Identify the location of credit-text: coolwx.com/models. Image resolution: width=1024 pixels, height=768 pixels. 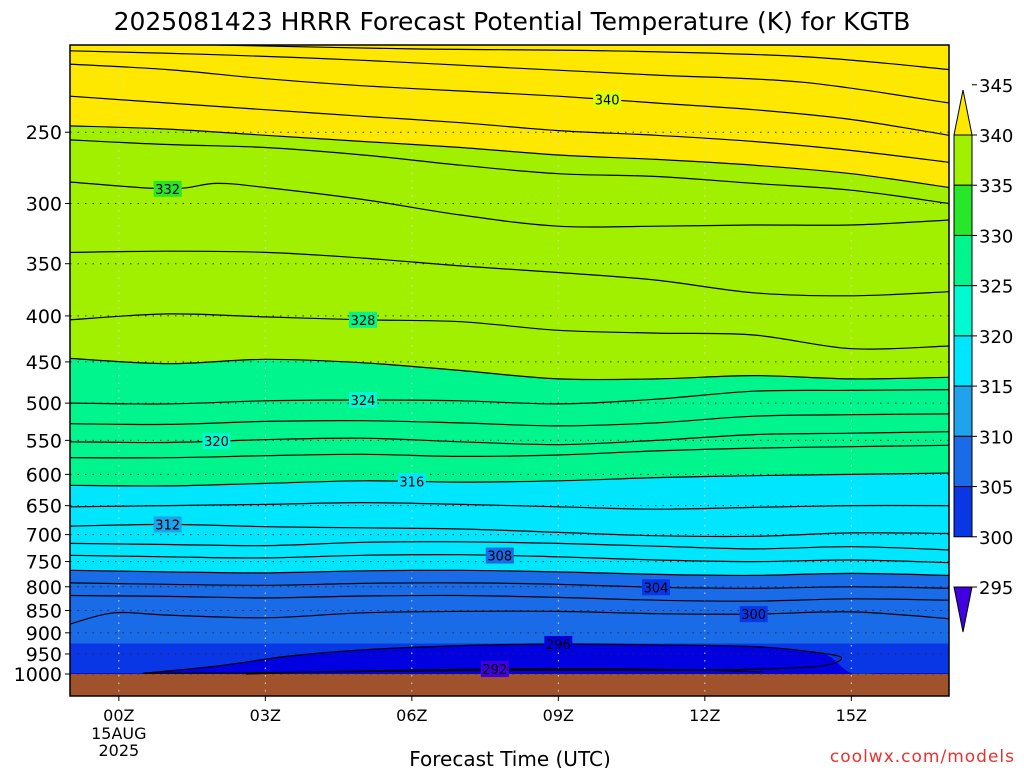
(922, 757).